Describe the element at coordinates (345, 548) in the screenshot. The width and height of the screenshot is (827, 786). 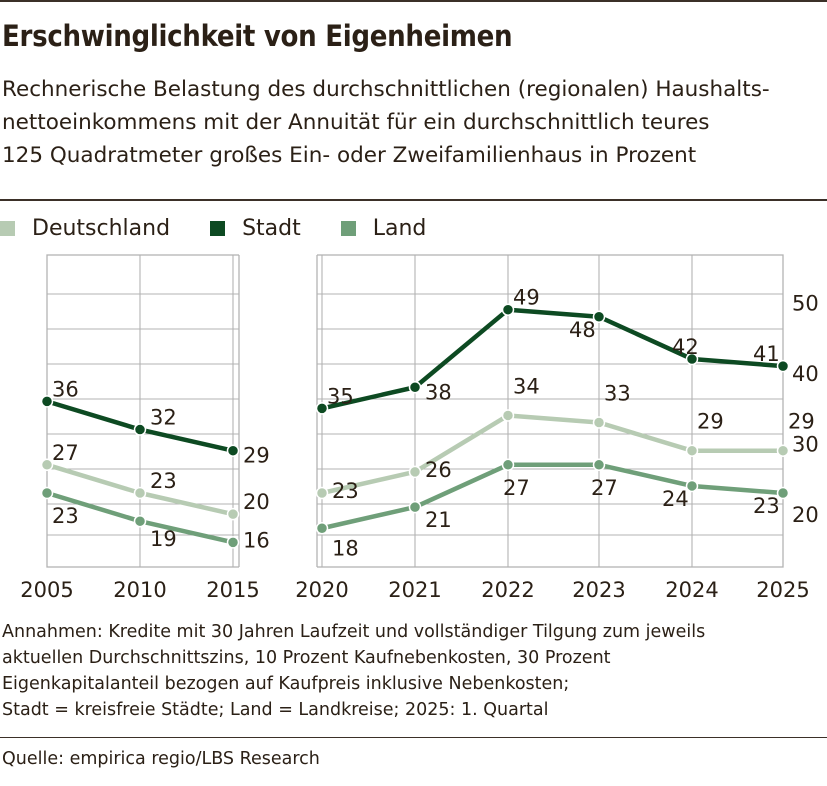
I see `data-label-land: 18` at that location.